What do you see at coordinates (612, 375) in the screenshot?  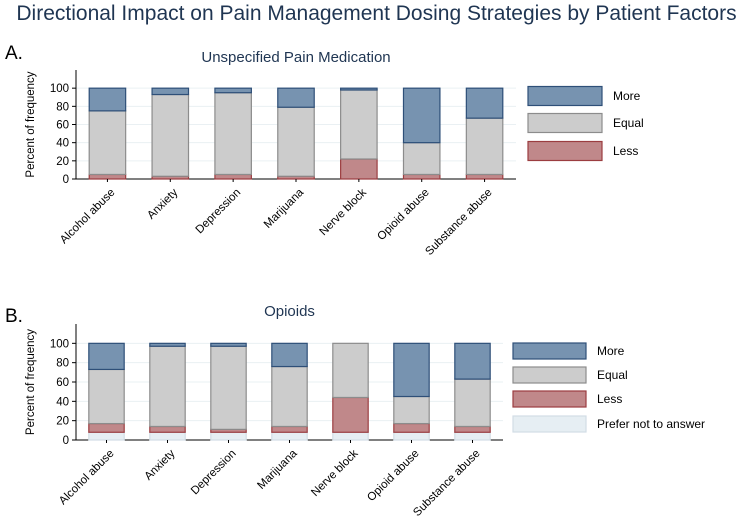 I see `panel-b-legend-label-equal: Equal` at bounding box center [612, 375].